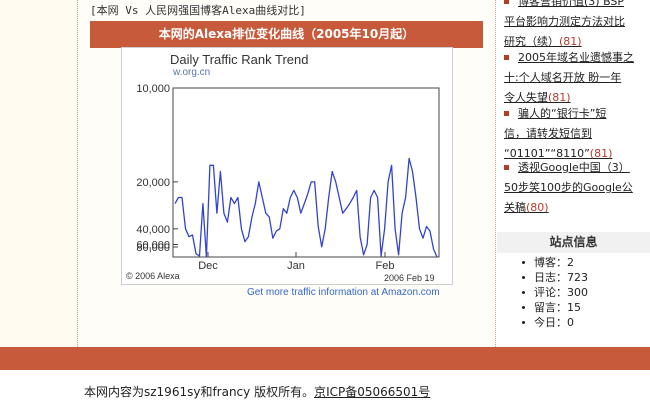  I want to click on sidebar-article-link: 骗人的“银行卡”短信，请转发短信到 “01101”“8110”(81), so click(575, 134).